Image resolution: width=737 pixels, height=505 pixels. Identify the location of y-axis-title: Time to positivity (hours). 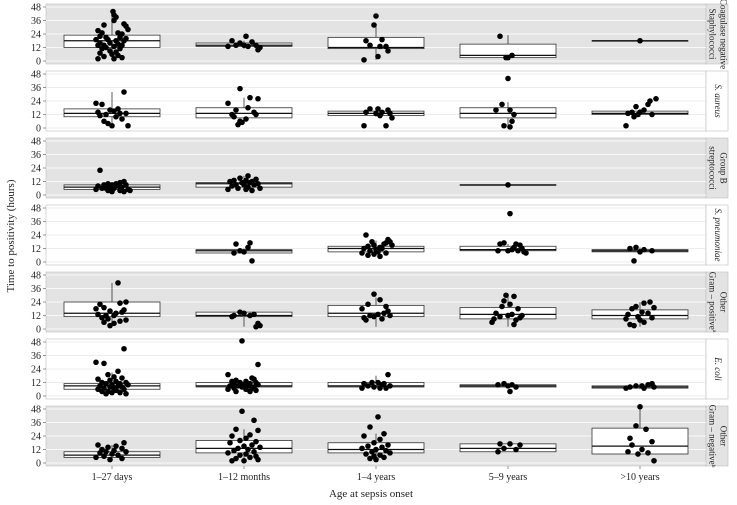
(11, 235).